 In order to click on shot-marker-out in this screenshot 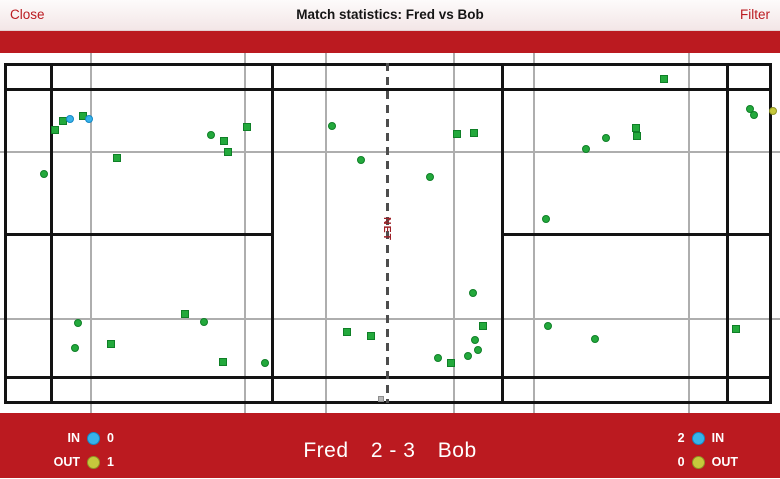, I will do `click(772, 110)`.